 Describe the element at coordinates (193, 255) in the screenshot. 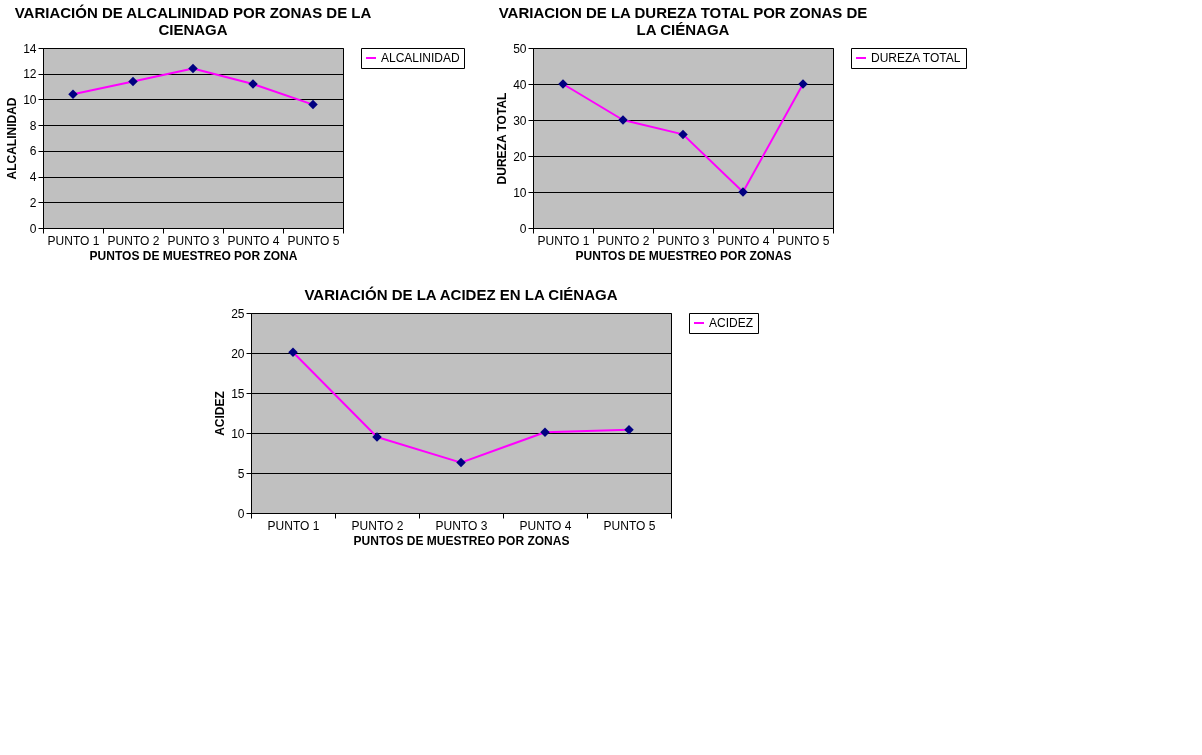

I see `x-axis-title: PUNTOS DE MUESTREO POR ZONA` at that location.